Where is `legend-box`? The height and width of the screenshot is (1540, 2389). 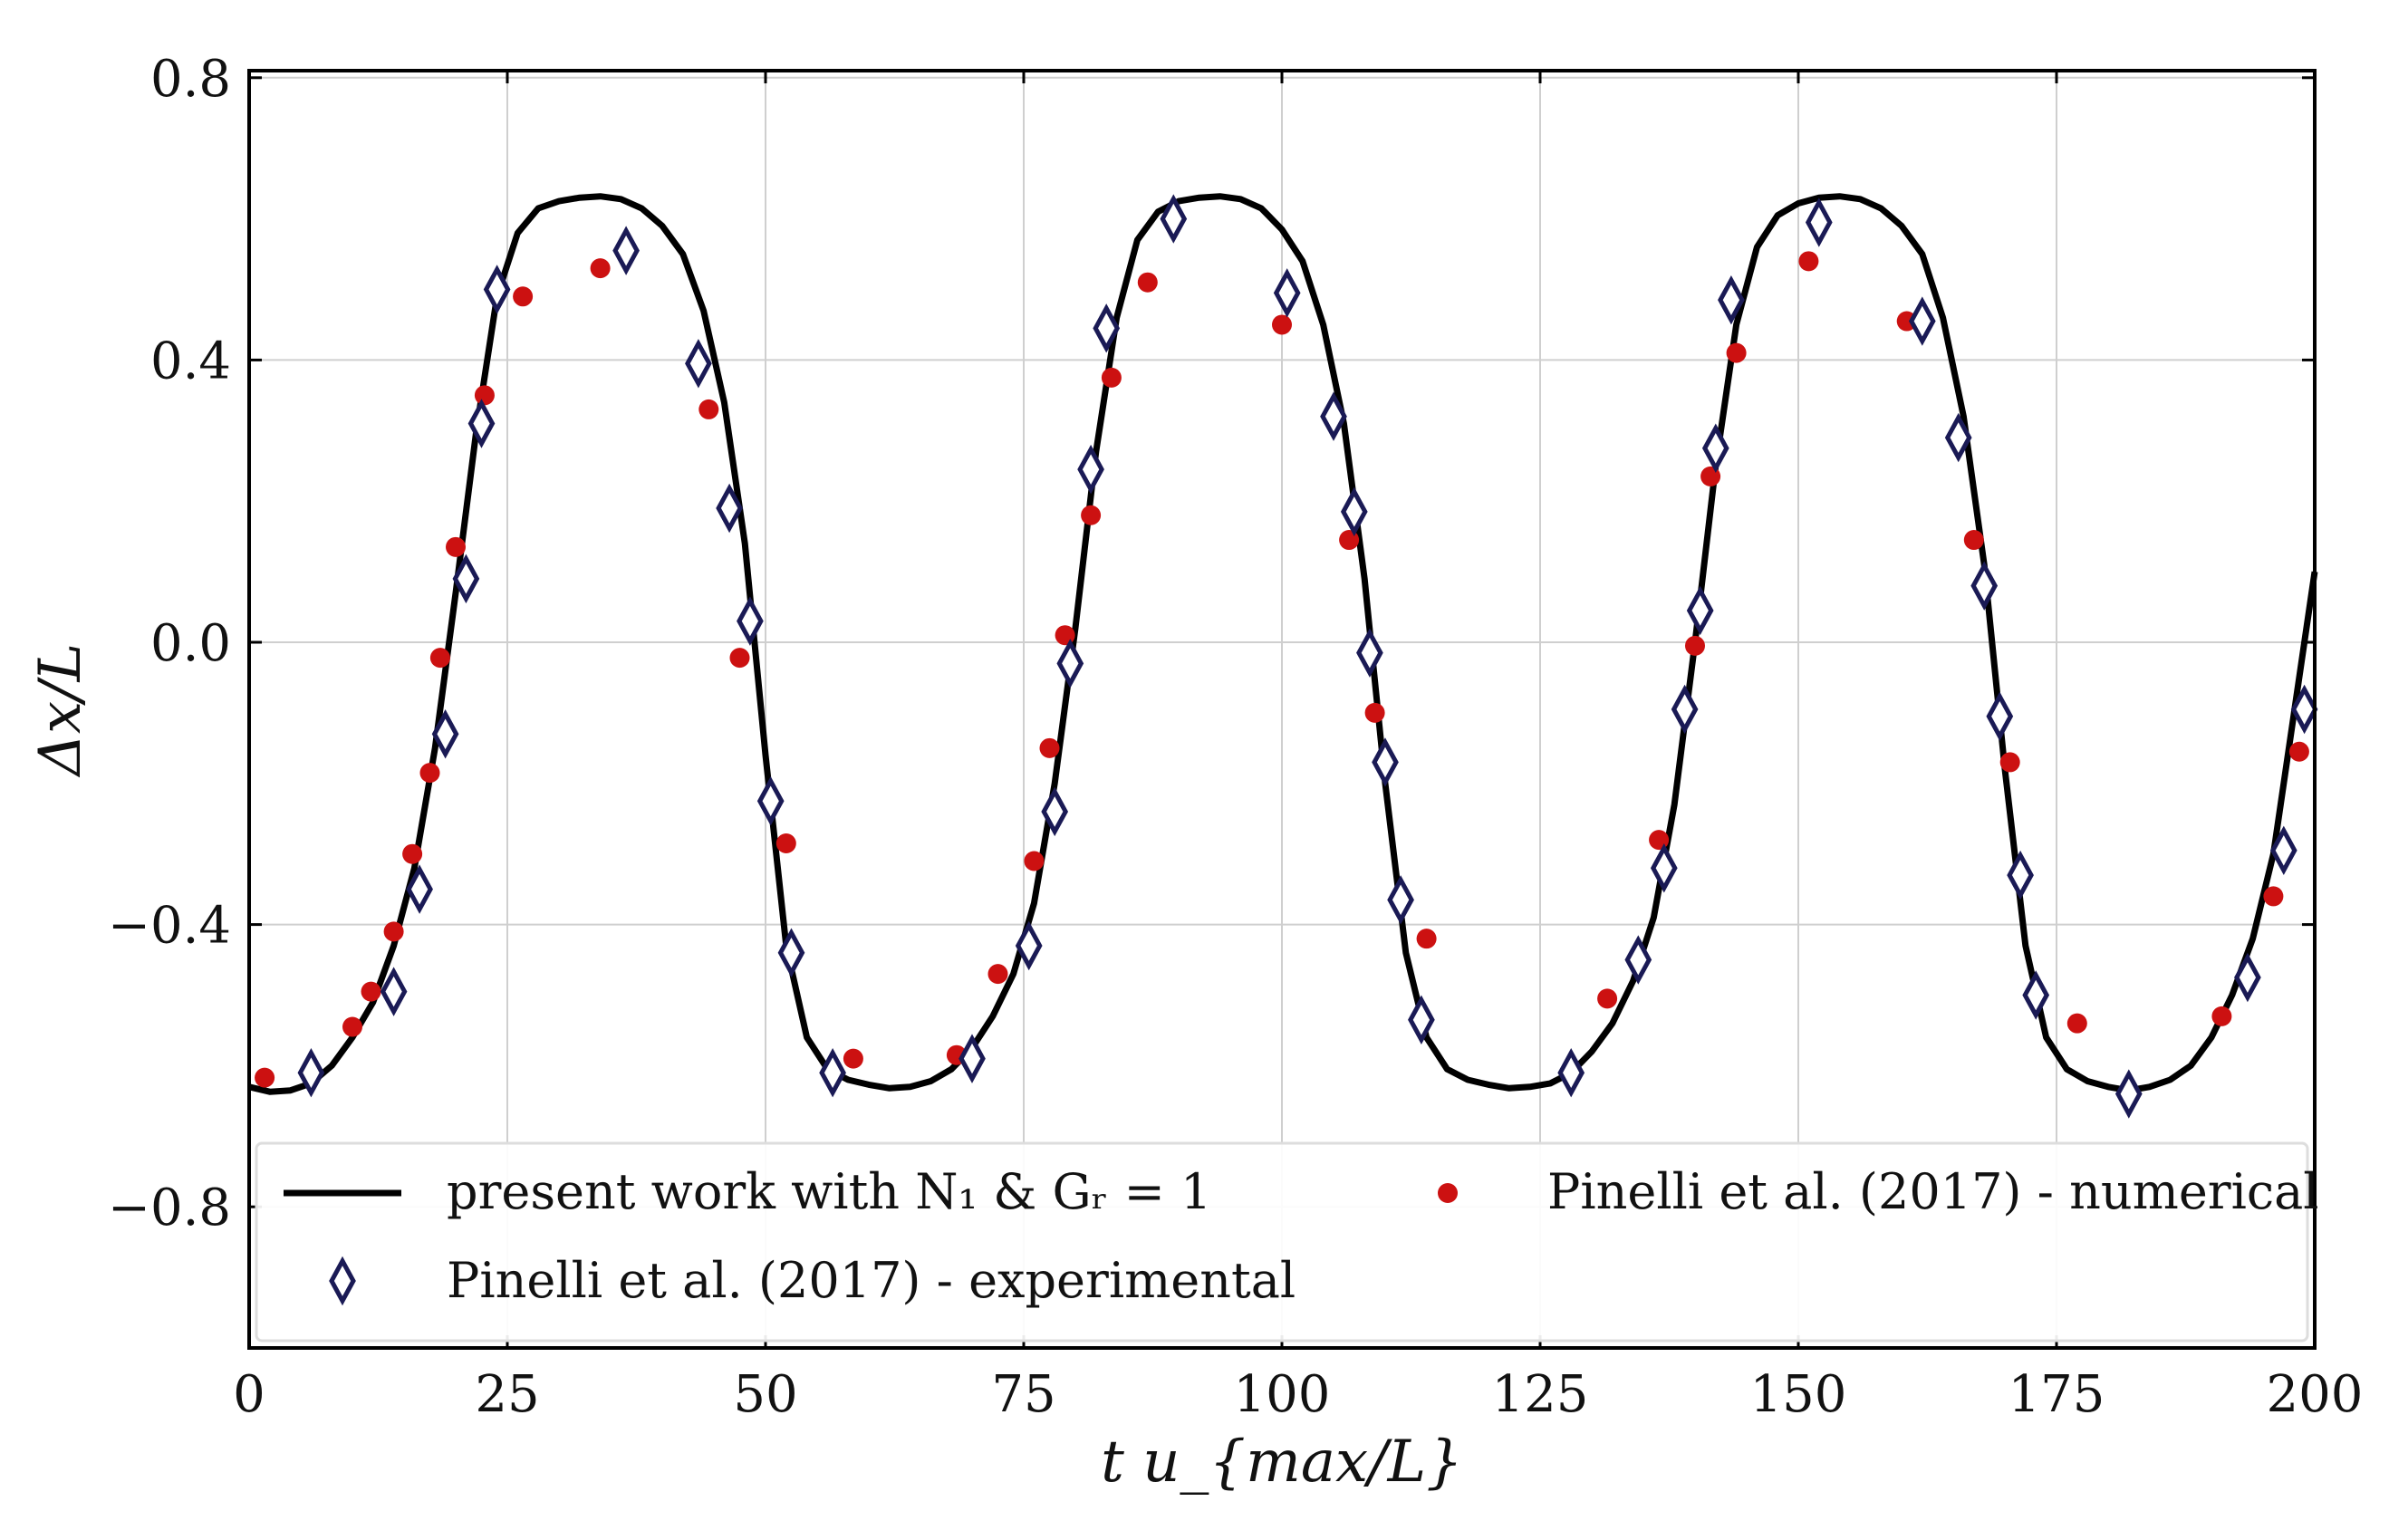
legend-box is located at coordinates (1282, 1242).